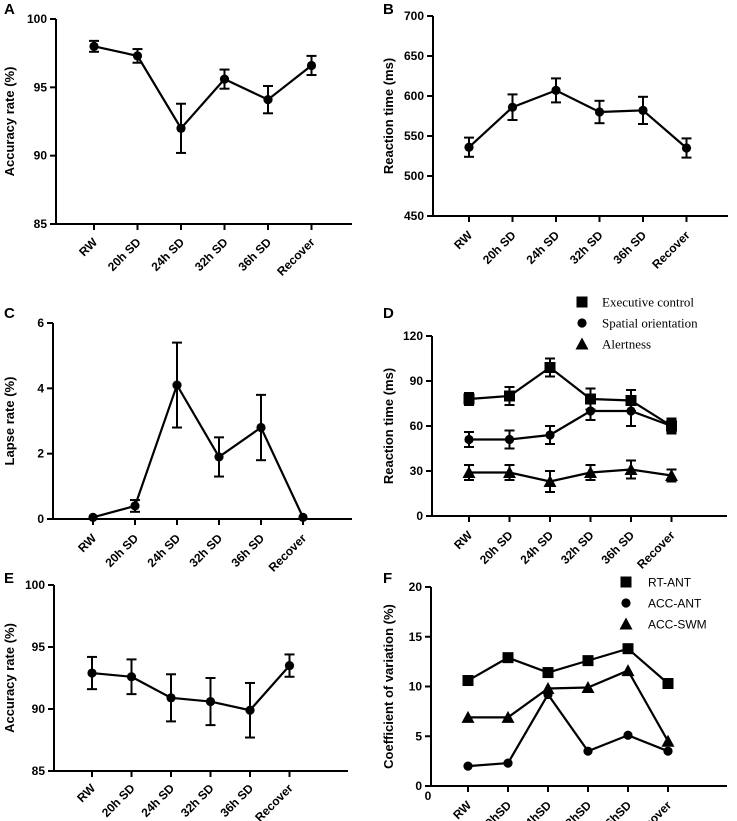 The width and height of the screenshot is (737, 821). What do you see at coordinates (670, 583) in the screenshot?
I see `legend-label: RT-ANT` at bounding box center [670, 583].